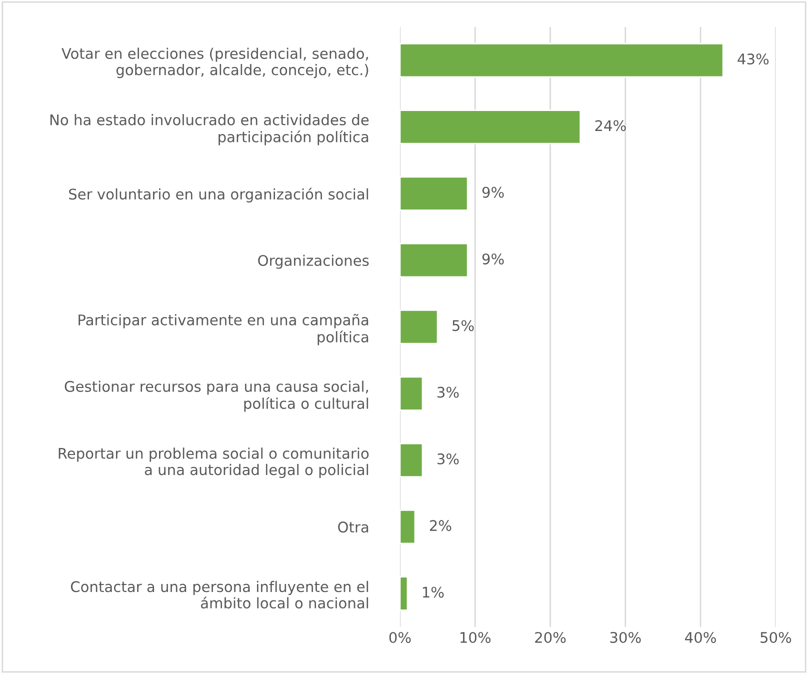  Describe the element at coordinates (610, 126) in the screenshot. I see `data-label: 24%` at that location.